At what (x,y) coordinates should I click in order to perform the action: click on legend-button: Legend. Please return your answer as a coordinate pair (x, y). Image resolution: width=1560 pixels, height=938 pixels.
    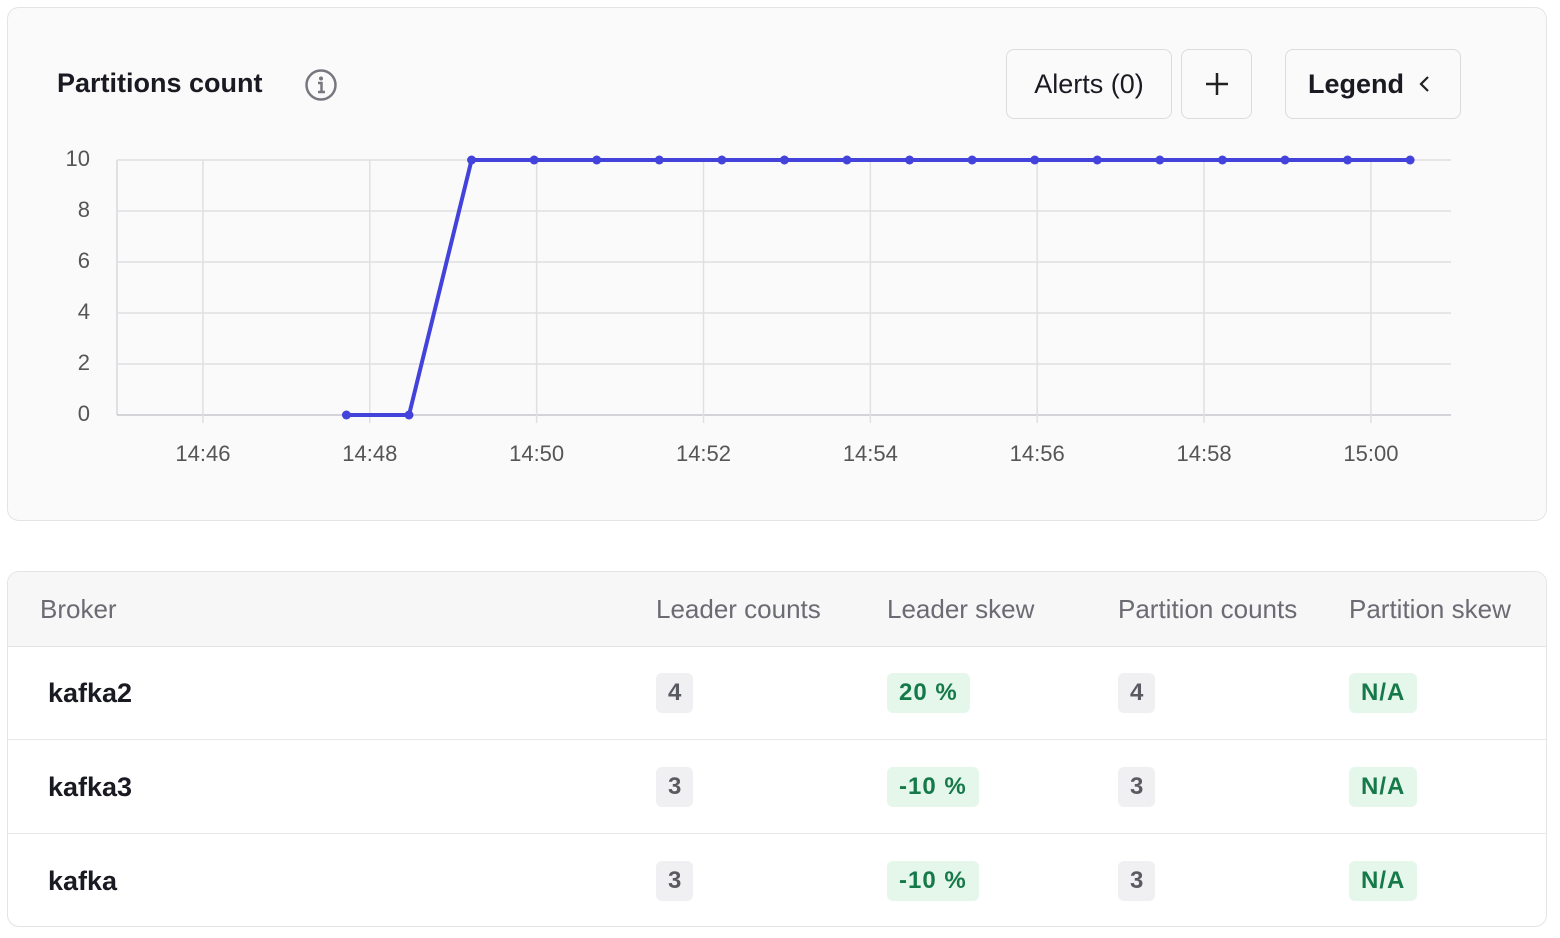
    Looking at the image, I should click on (1373, 84).